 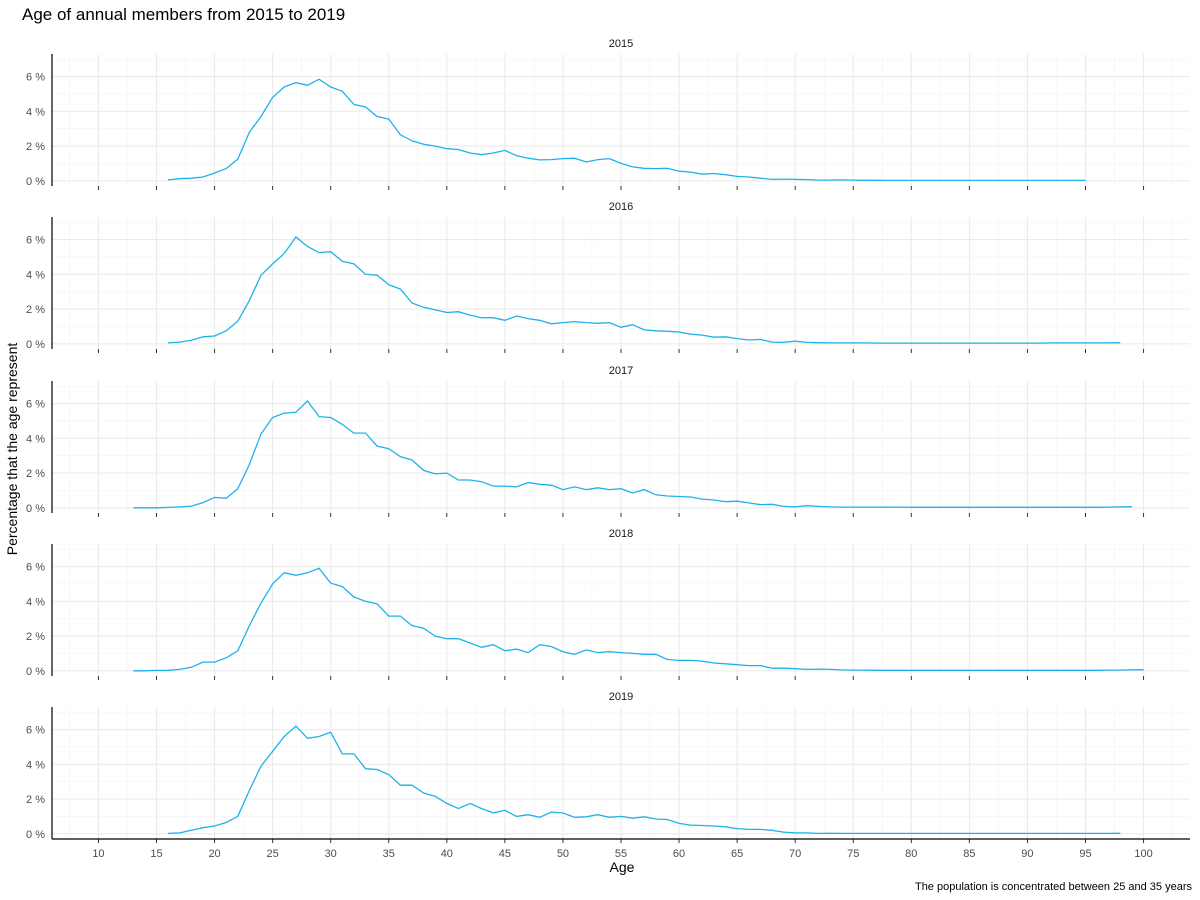 What do you see at coordinates (853, 854) in the screenshot?
I see `x-tick-label: 75` at bounding box center [853, 854].